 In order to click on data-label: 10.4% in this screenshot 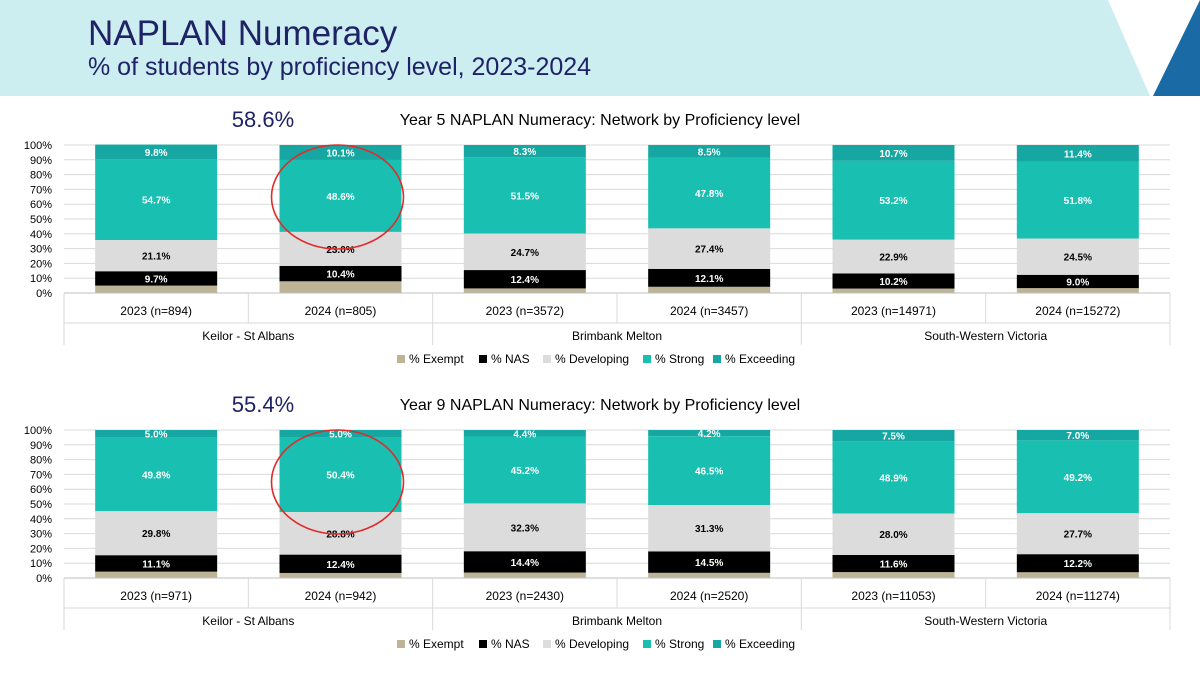, I will do `click(340, 275)`.